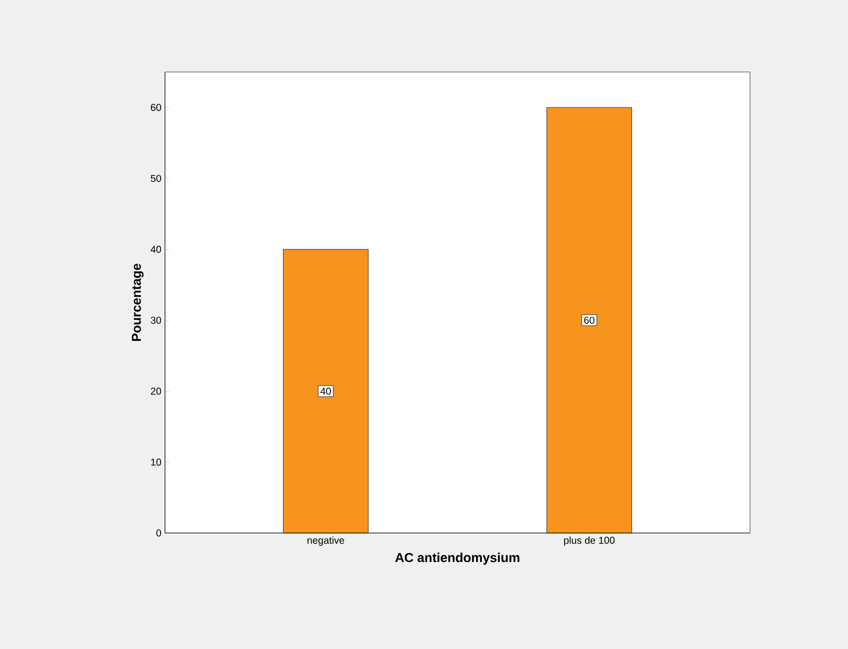 This screenshot has width=848, height=649. What do you see at coordinates (138, 302) in the screenshot?
I see `y-axis-title: Pourcentage` at bounding box center [138, 302].